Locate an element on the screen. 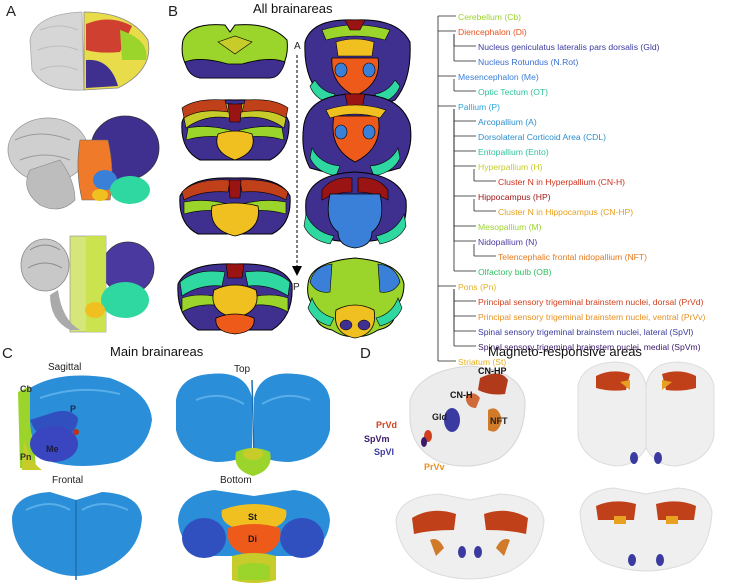 The width and height of the screenshot is (741, 585). tree-item-label: Arcopallium (A) is located at coordinates (507, 122).